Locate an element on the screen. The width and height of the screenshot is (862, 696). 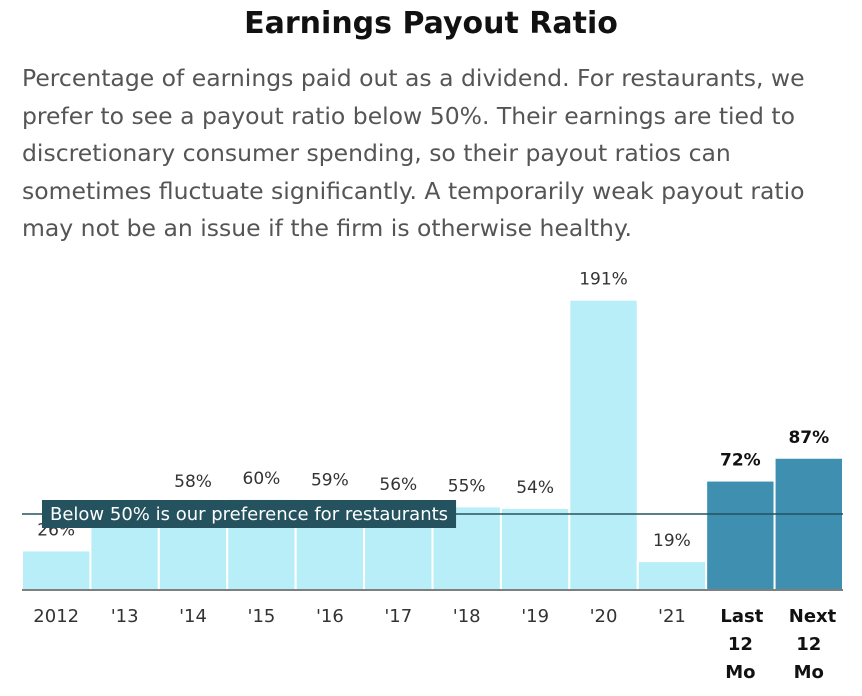
value-label: 60% is located at coordinates (262, 479).